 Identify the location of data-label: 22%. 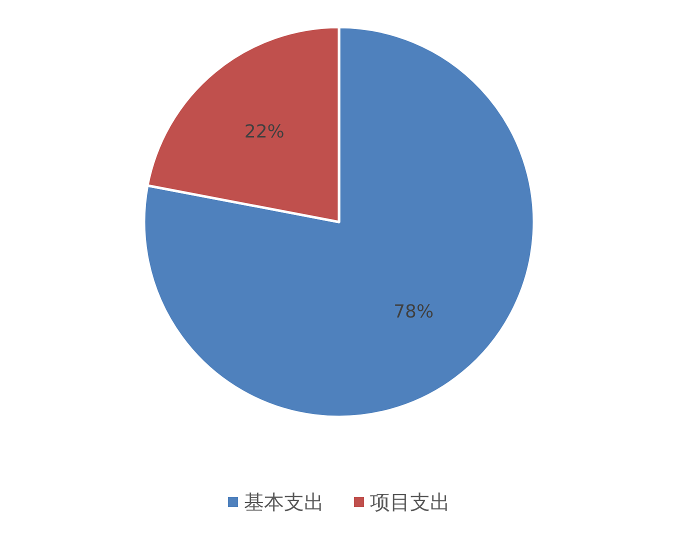
(264, 131).